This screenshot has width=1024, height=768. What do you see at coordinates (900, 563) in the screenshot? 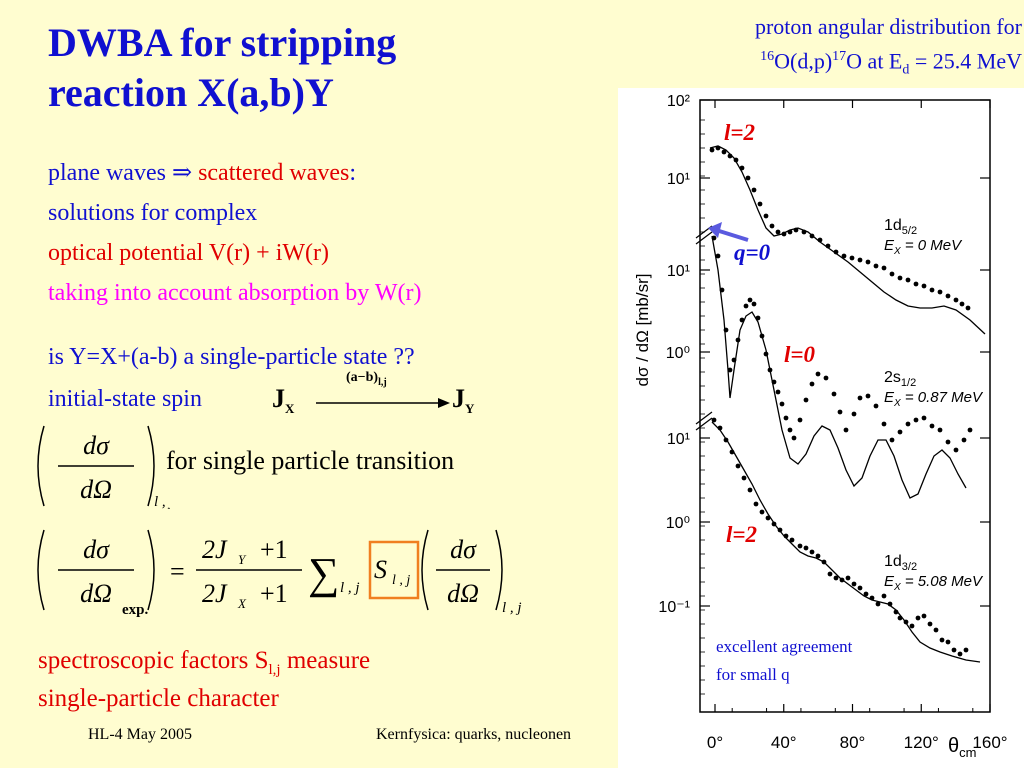
I see `state-1d32-state: 1d3/2` at bounding box center [900, 563].